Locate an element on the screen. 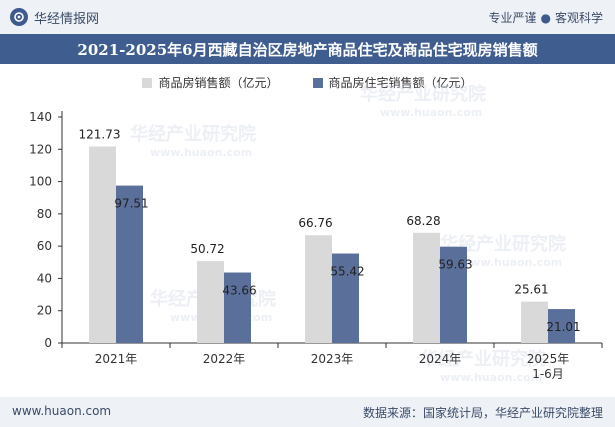  slogan-left: 专业严谨 is located at coordinates (512, 18).